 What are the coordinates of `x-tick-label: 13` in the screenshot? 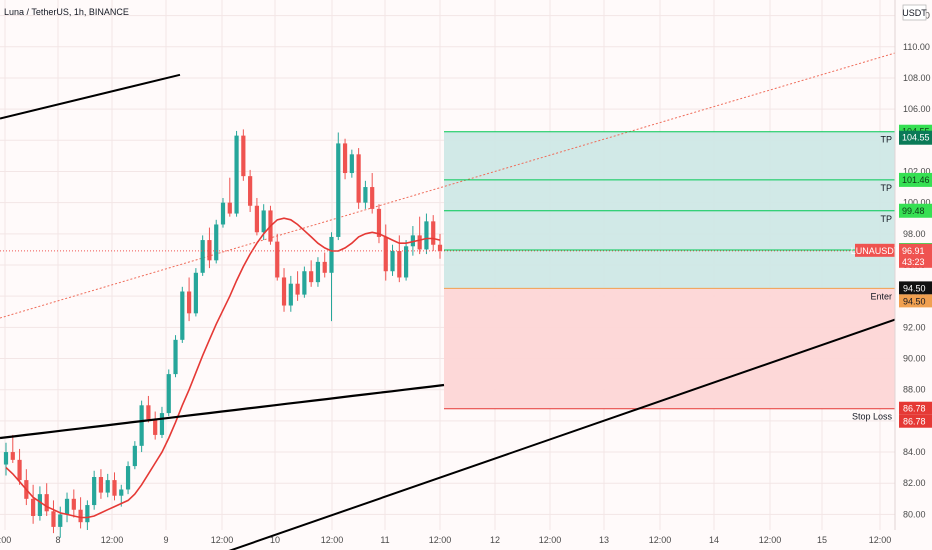 It's located at (604, 540).